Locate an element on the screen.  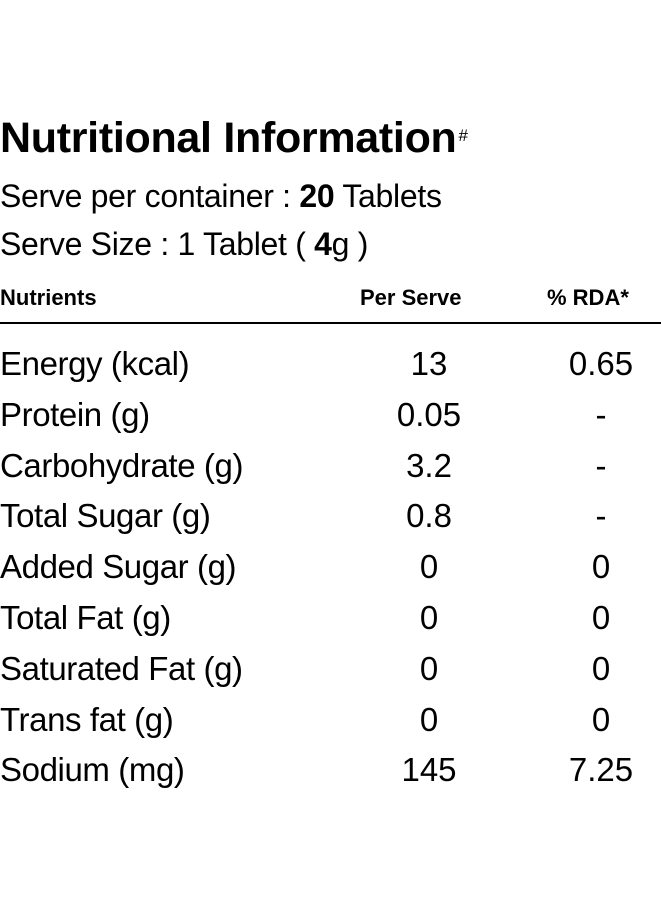
nutrient-name: Trans fat (g) is located at coordinates (87, 719).